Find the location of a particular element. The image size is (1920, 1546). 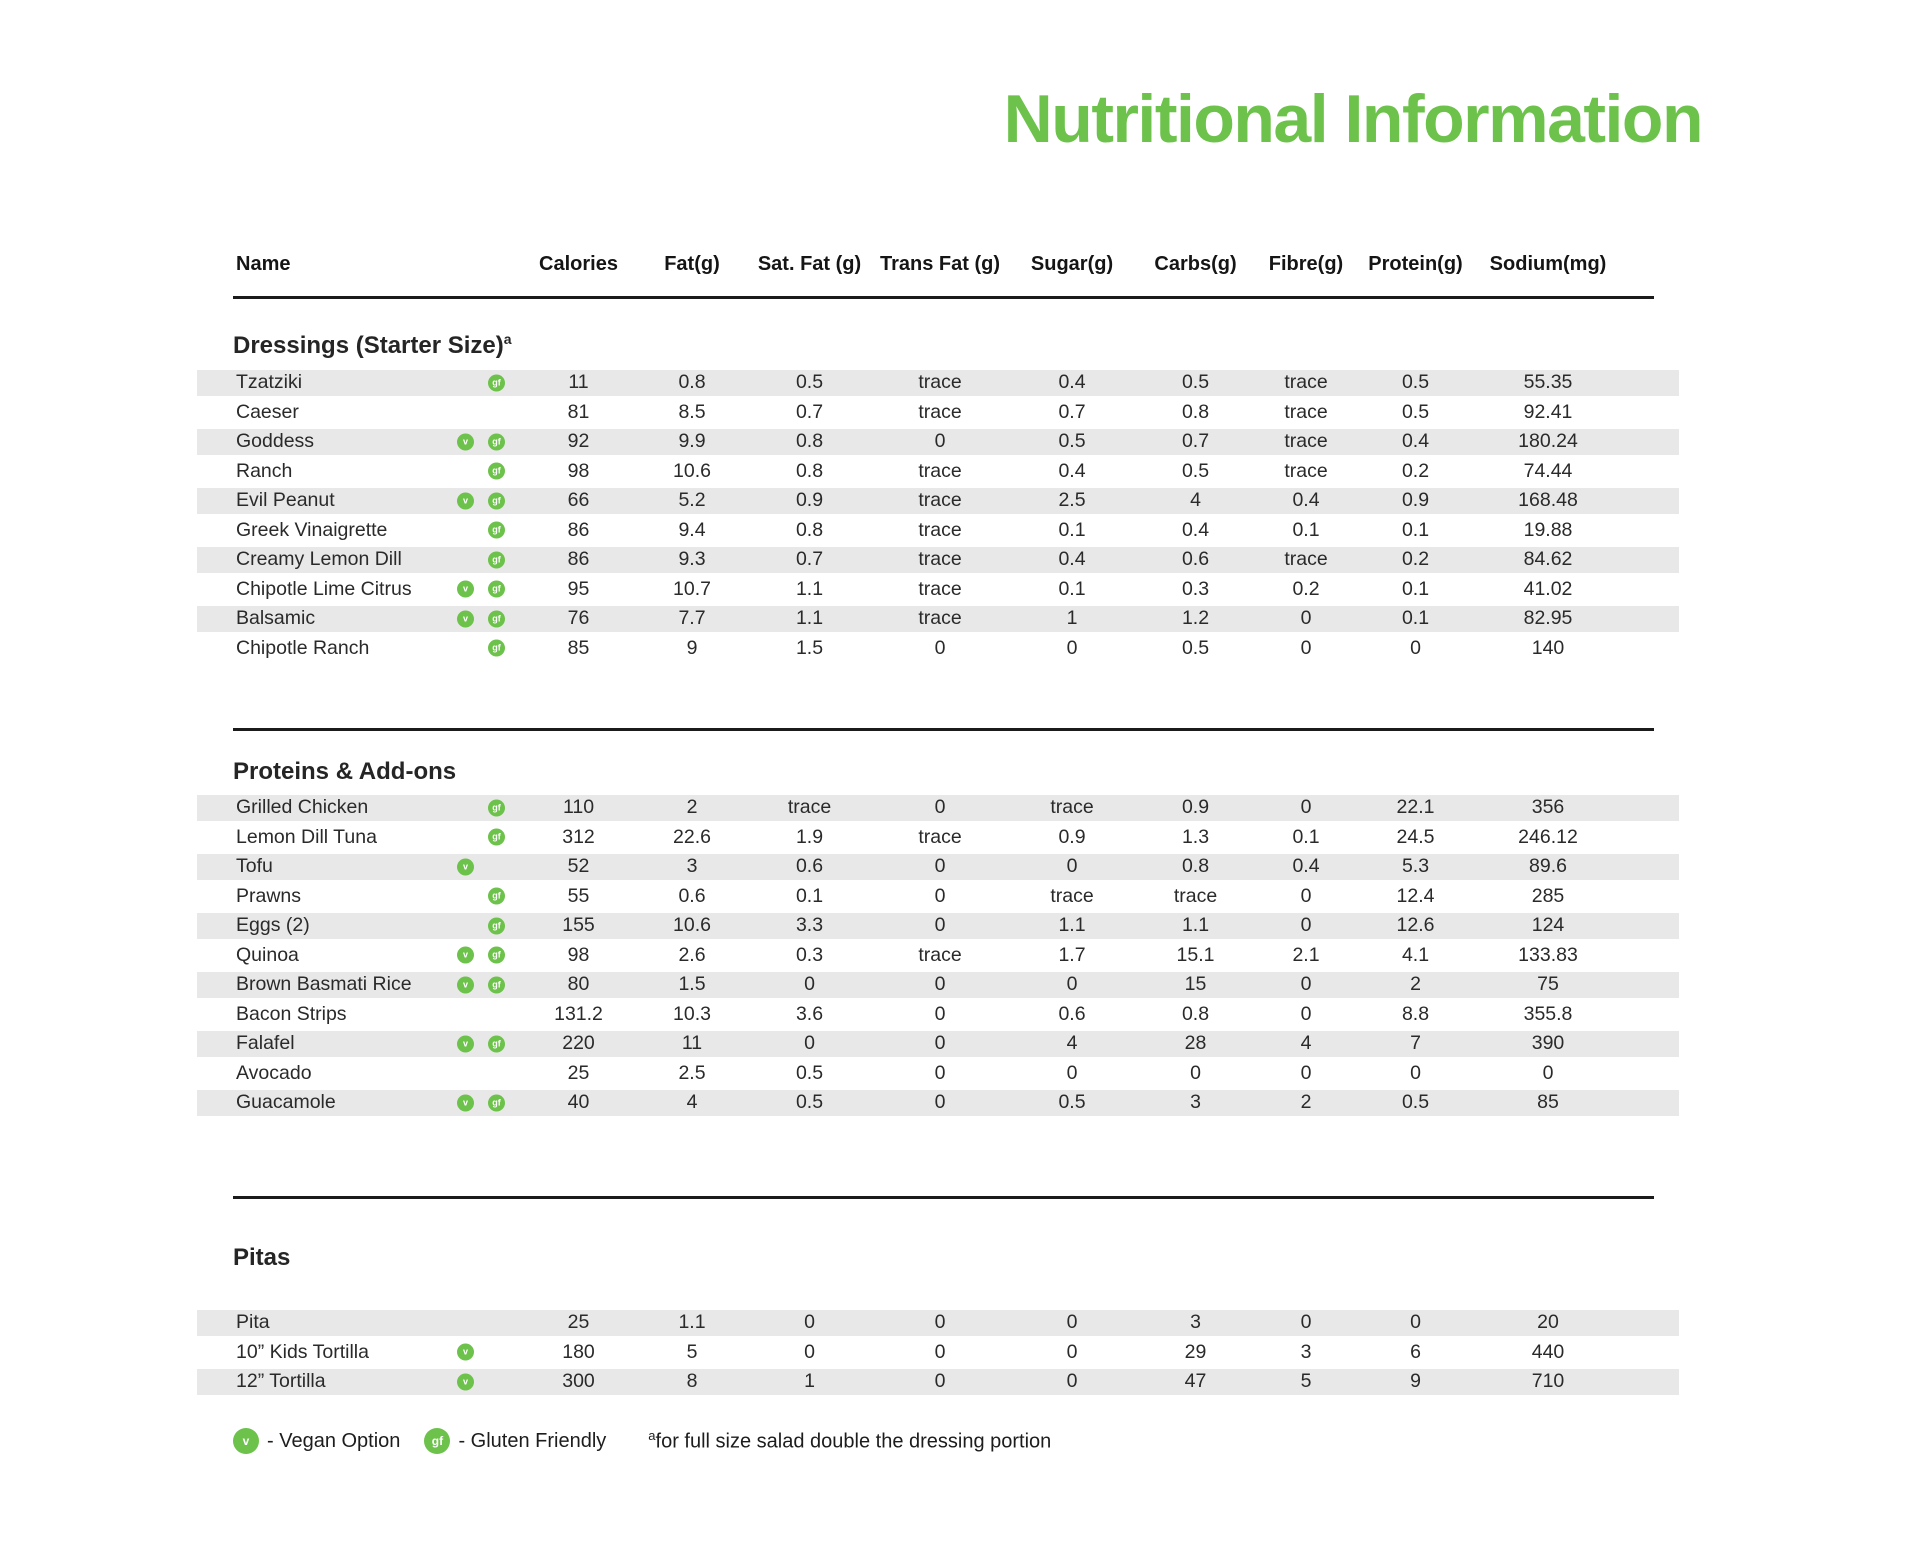

cell-calories: 40 is located at coordinates (578, 1102).